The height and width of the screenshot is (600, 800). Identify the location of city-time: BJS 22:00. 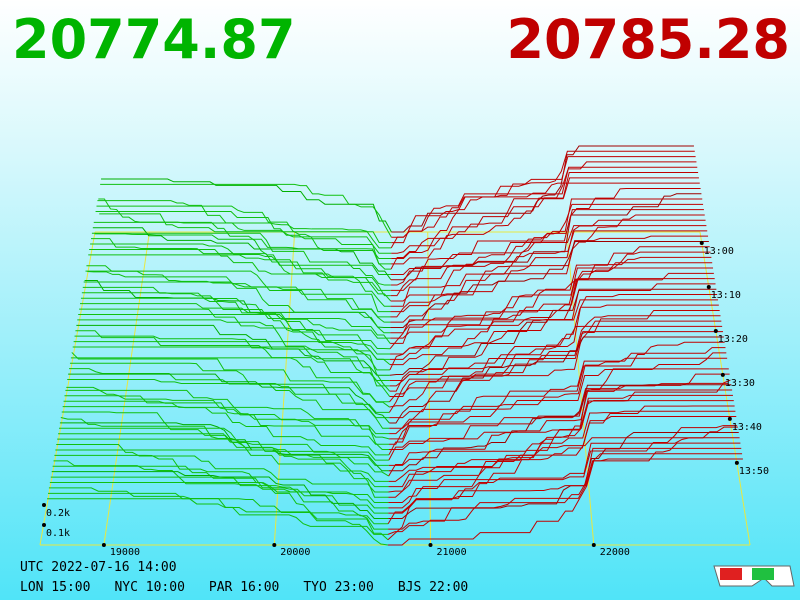
(433, 587).